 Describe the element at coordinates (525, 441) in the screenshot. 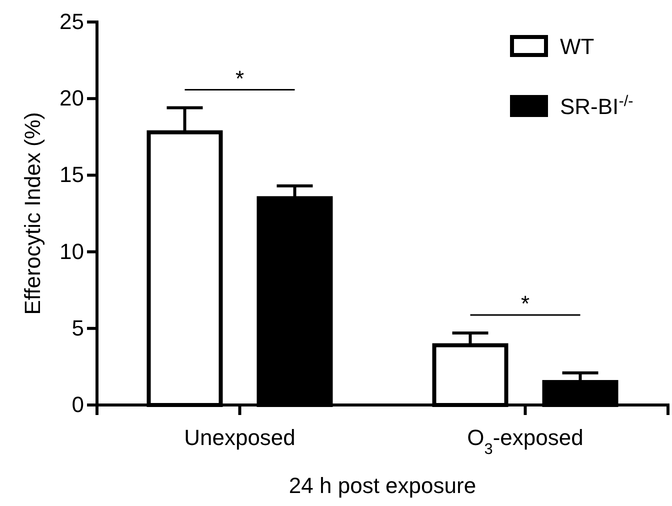

I see `x-tick-label: O$_{3}$-exposed` at that location.